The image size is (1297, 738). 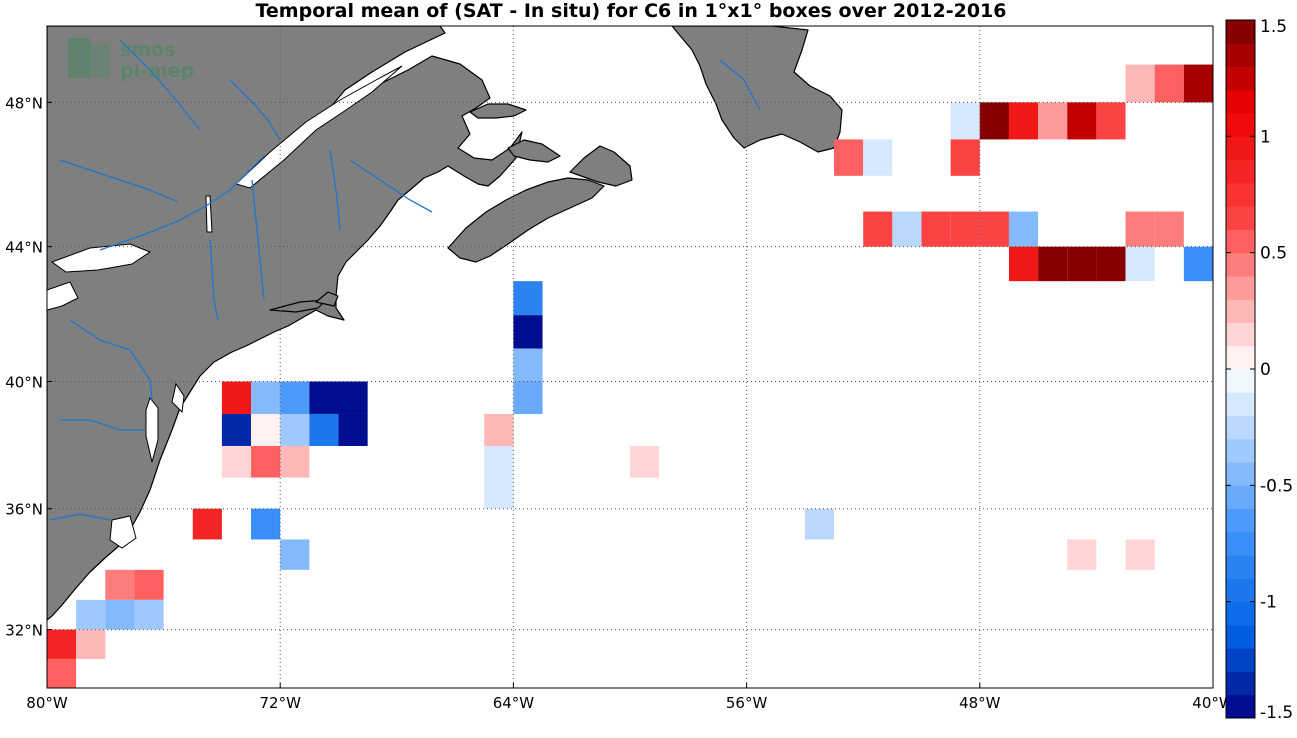 I want to click on pamlico-sound, so click(x=123, y=532).